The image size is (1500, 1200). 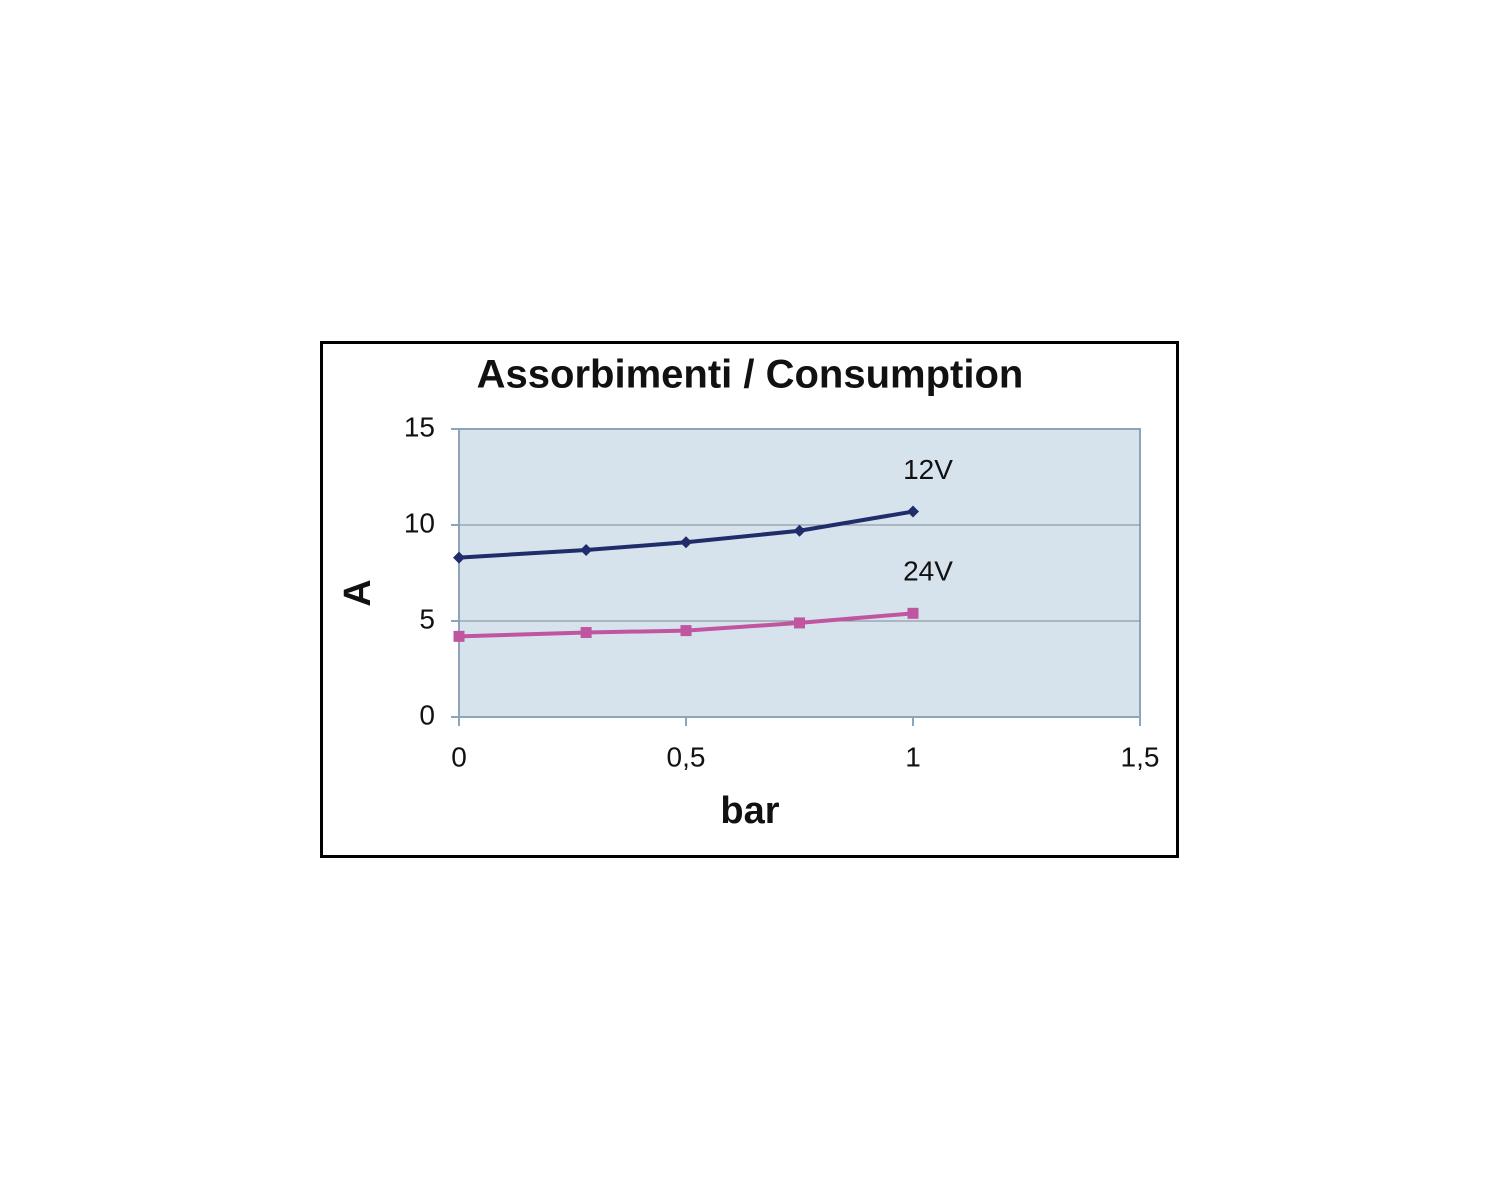 What do you see at coordinates (419, 522) in the screenshot?
I see `y-tick-label: 10` at bounding box center [419, 522].